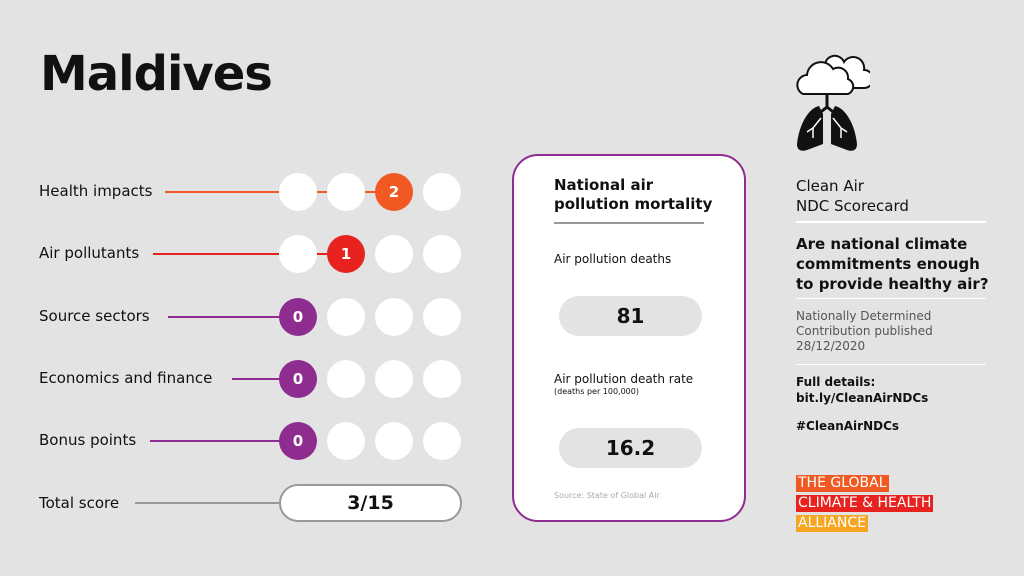  Describe the element at coordinates (852, 196) in the screenshot. I see `scorecard-heading: Clean Air NDC Scorecard` at that location.